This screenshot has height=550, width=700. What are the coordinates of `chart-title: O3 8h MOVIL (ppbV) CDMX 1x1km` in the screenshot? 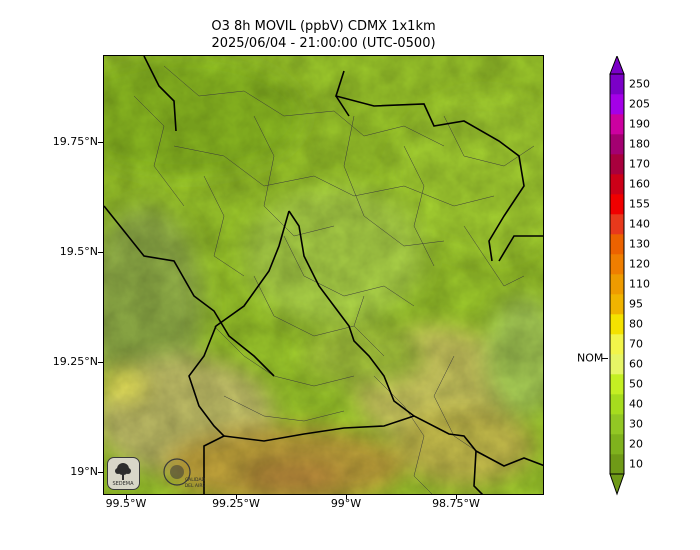 It's located at (323, 26).